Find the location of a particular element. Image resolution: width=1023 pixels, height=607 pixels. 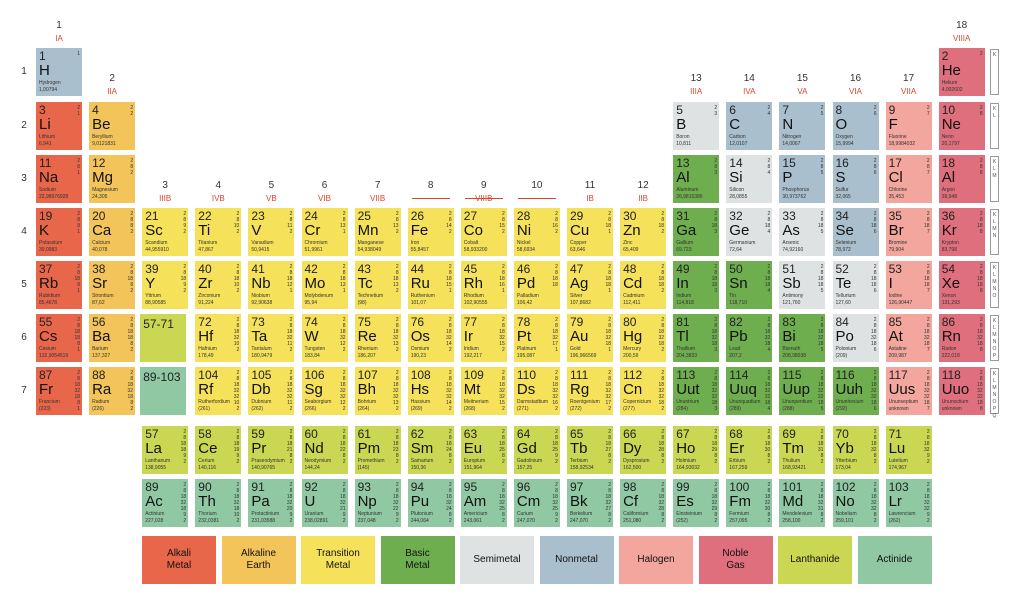

electron-shells: 2 8 18 32 32 9 2 is located at coordinates (927, 503).